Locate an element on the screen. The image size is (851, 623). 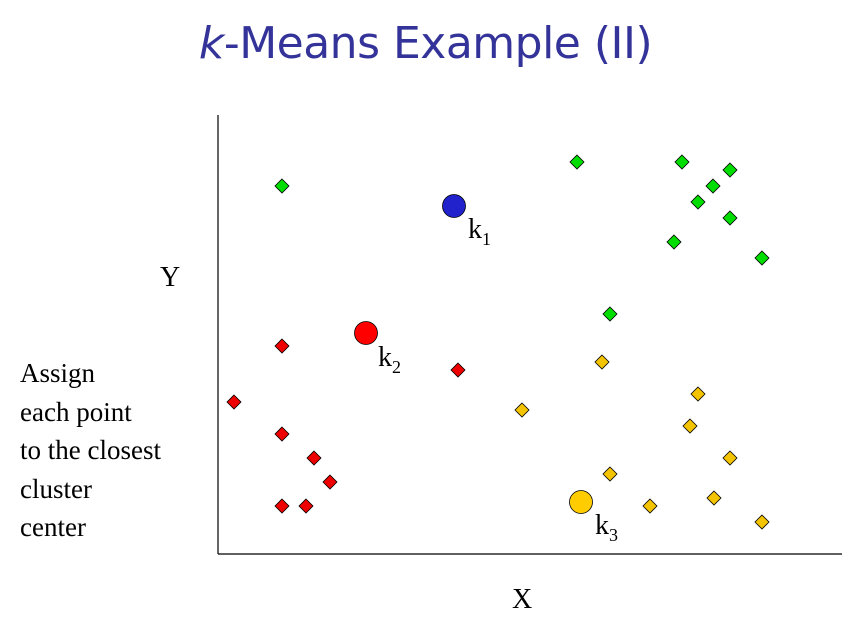
note-line: to the closest is located at coordinates (90, 450).